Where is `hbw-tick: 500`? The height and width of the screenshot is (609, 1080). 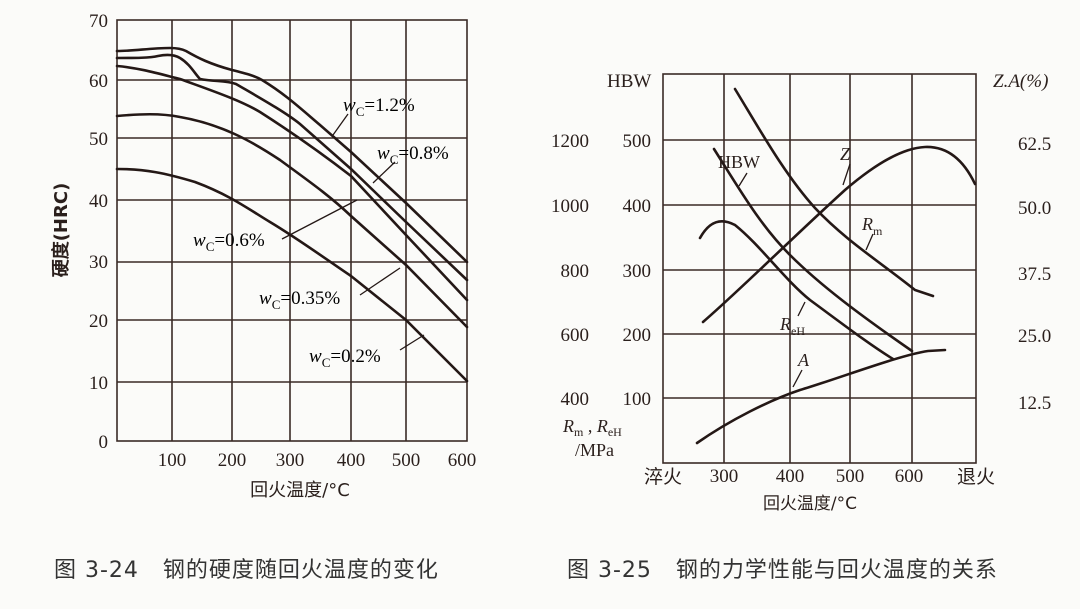 hbw-tick: 500 is located at coordinates (637, 141).